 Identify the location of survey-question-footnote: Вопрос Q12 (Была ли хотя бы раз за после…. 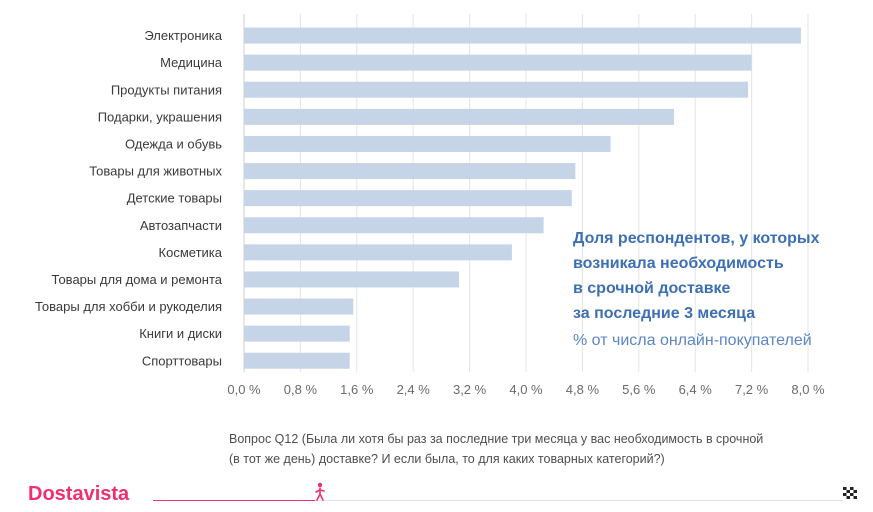
(539, 449).